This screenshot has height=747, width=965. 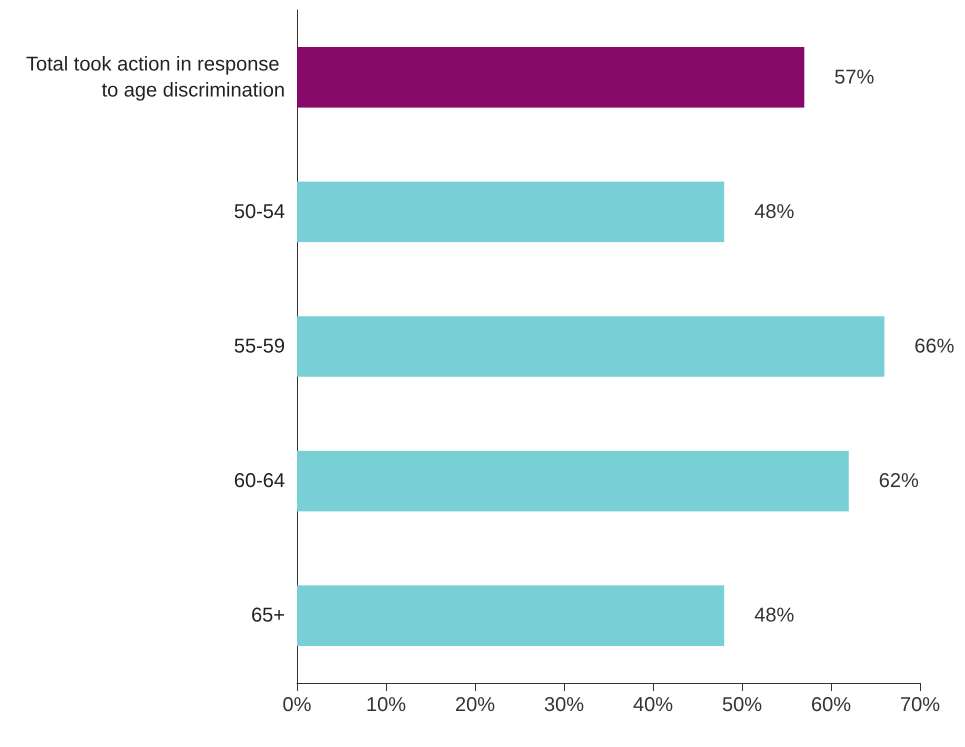 I want to click on y-tick-label: Total took action in response to age discrimination, so click(x=155, y=77).